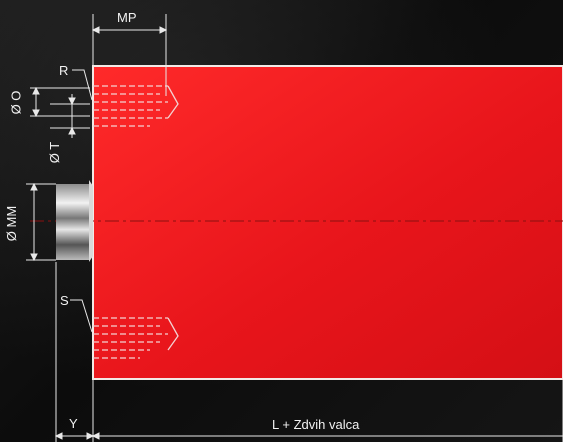  I want to click on t-label: Ø T, so click(55, 152).